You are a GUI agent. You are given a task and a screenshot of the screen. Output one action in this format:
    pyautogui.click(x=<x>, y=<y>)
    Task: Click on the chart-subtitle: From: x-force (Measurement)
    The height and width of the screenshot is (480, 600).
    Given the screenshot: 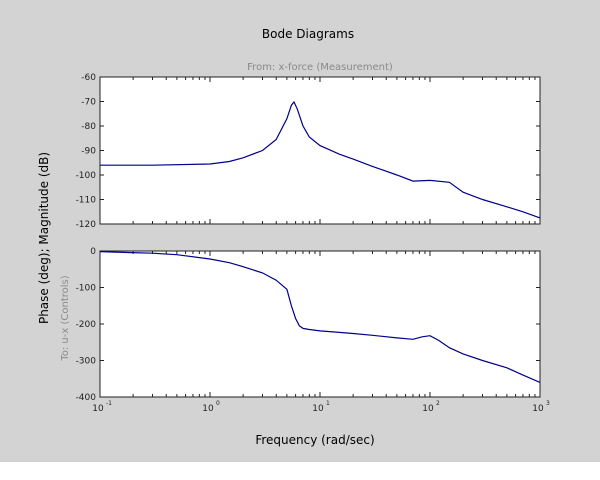 What is the action you would take?
    pyautogui.click(x=320, y=67)
    